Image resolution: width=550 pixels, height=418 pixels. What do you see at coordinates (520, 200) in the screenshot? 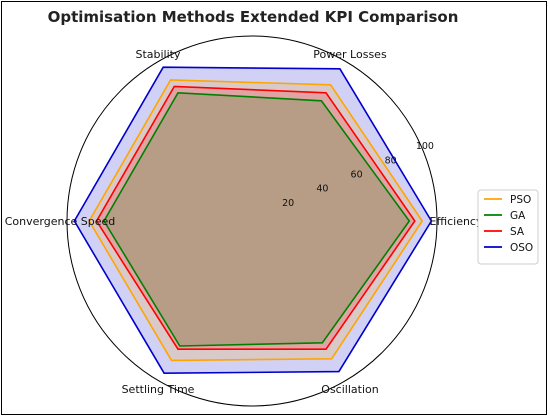
I see `legend-label-pso: PSO` at bounding box center [520, 200].